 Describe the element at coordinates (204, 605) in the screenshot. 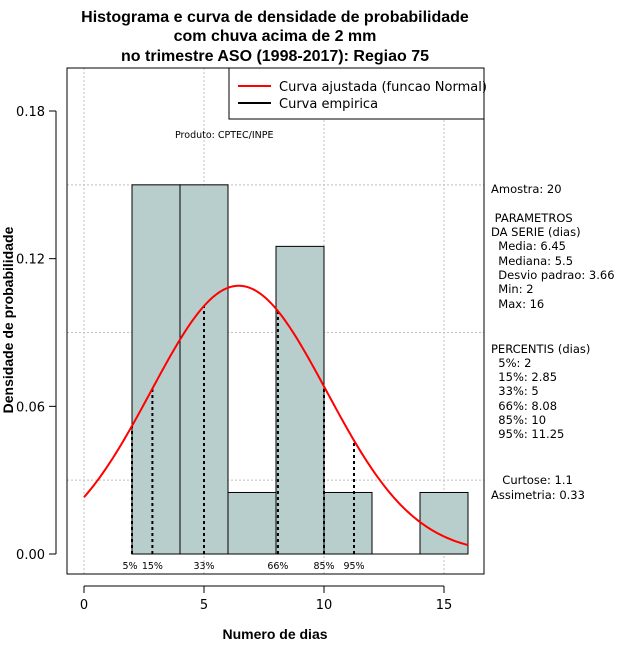

I see `x-tick-label-1: 5` at that location.